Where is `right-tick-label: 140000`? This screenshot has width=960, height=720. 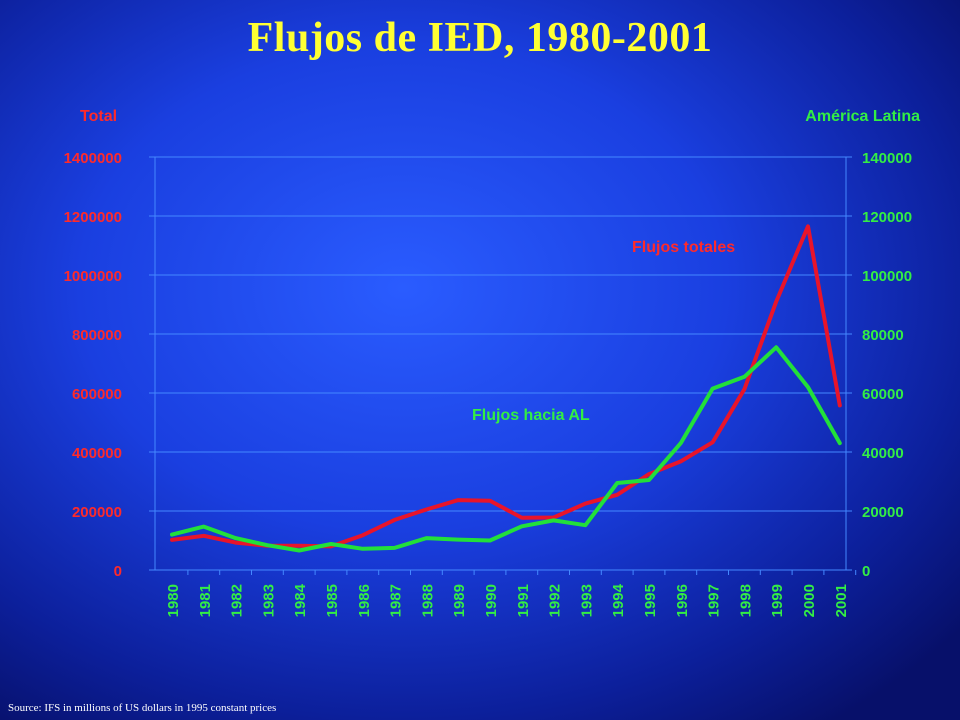 right-tick-label: 140000 is located at coordinates (887, 158).